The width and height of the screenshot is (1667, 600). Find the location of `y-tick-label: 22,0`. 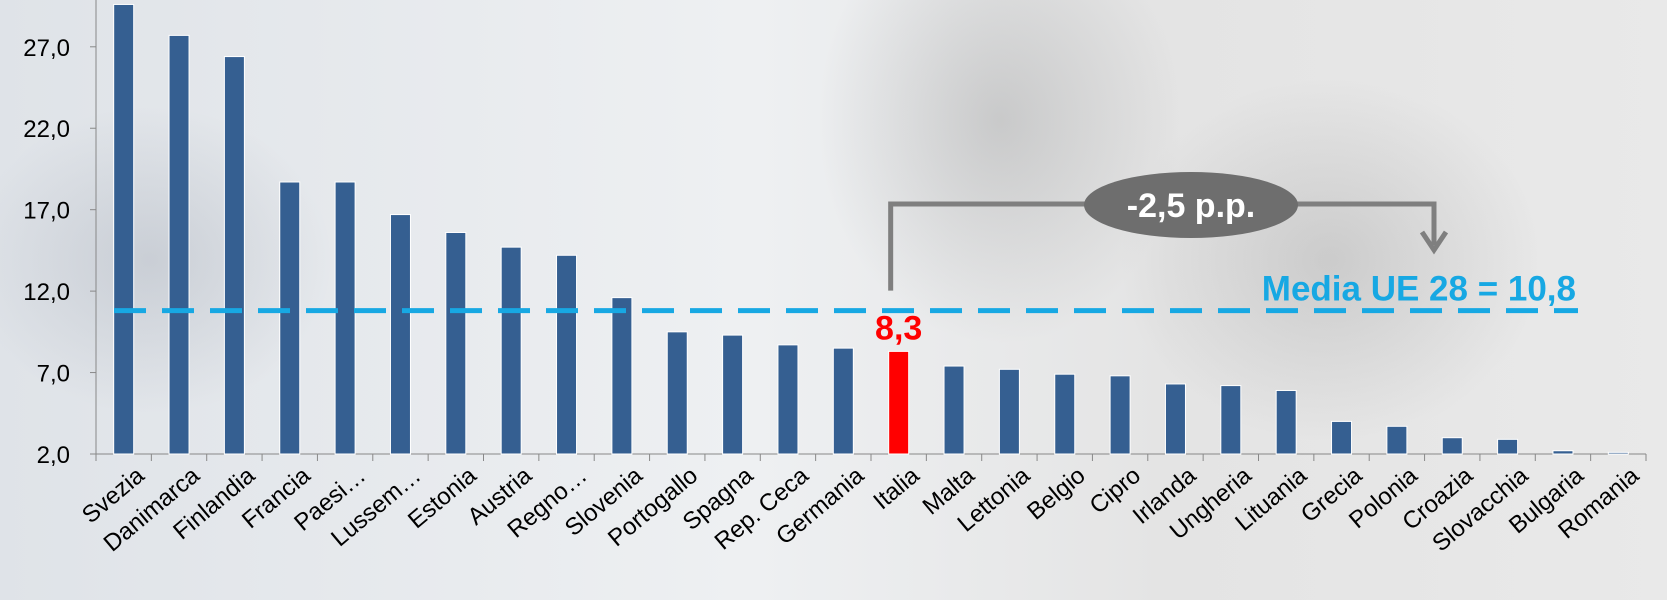

y-tick-label: 22,0 is located at coordinates (46, 129).